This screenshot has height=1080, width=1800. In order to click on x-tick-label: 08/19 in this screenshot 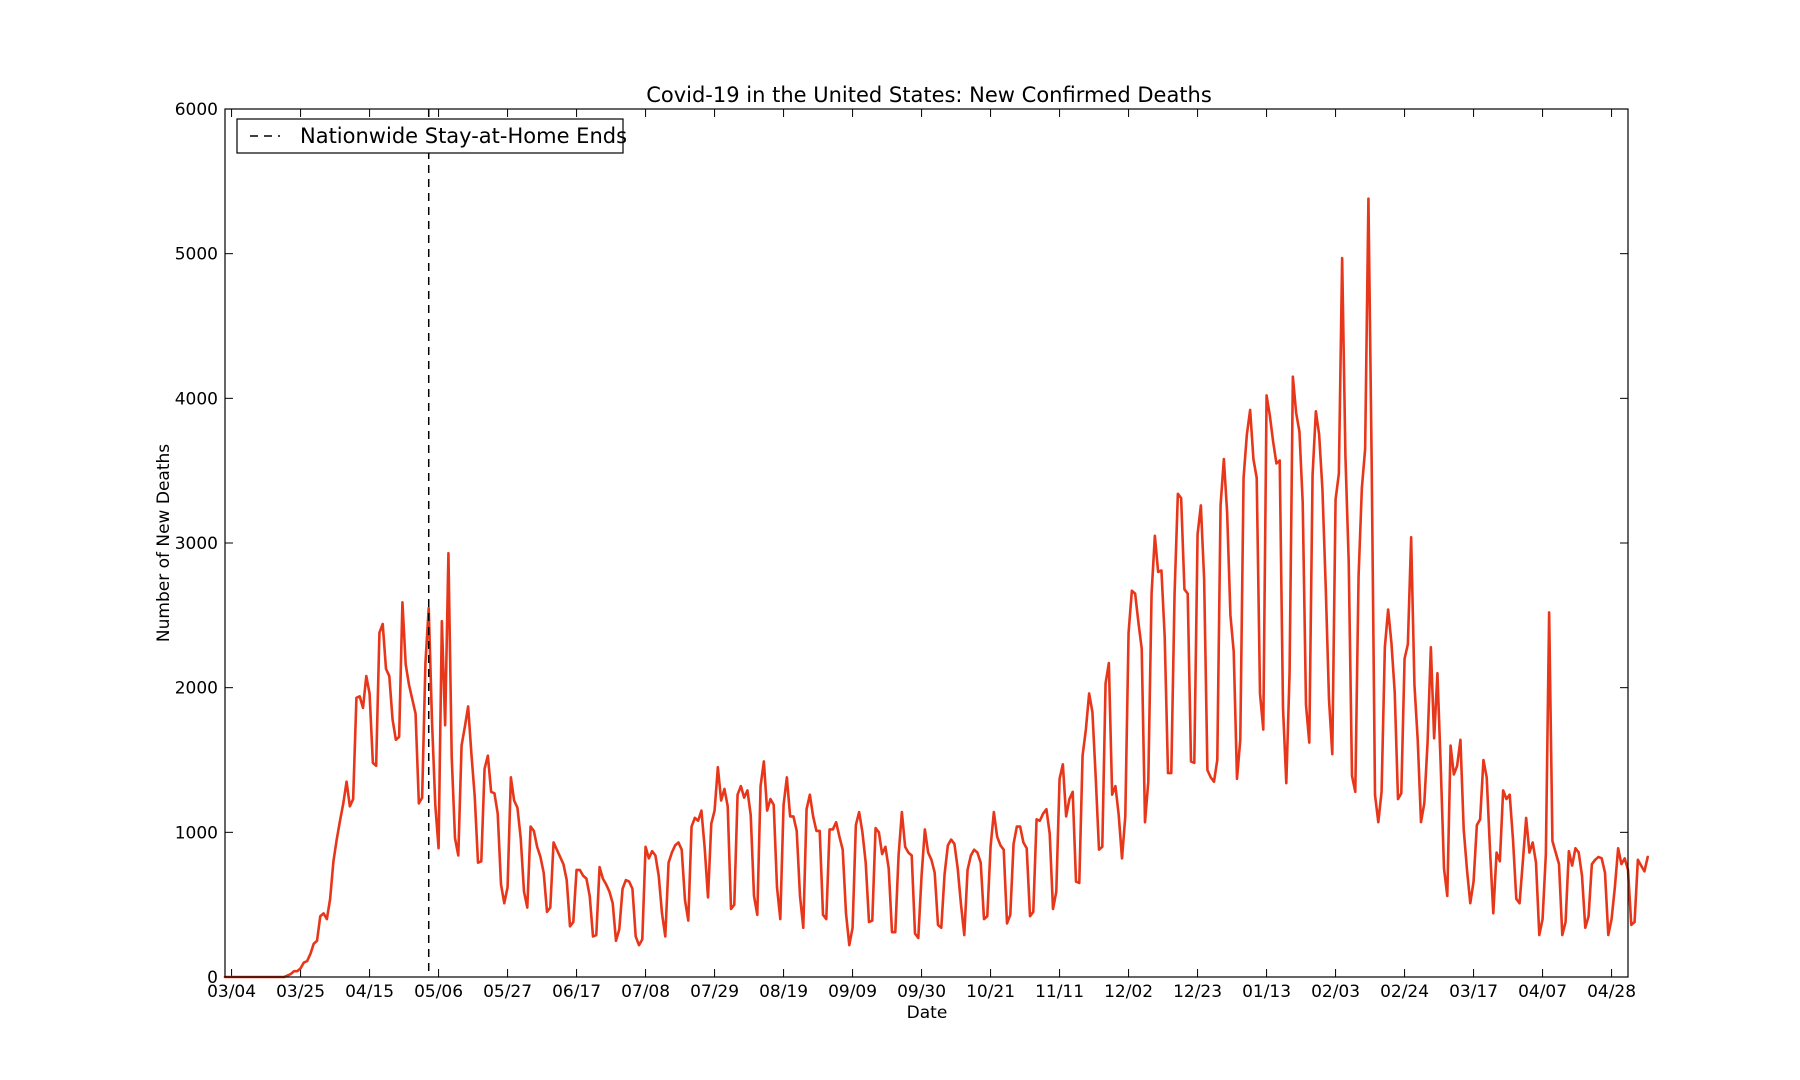, I will do `click(783, 992)`.